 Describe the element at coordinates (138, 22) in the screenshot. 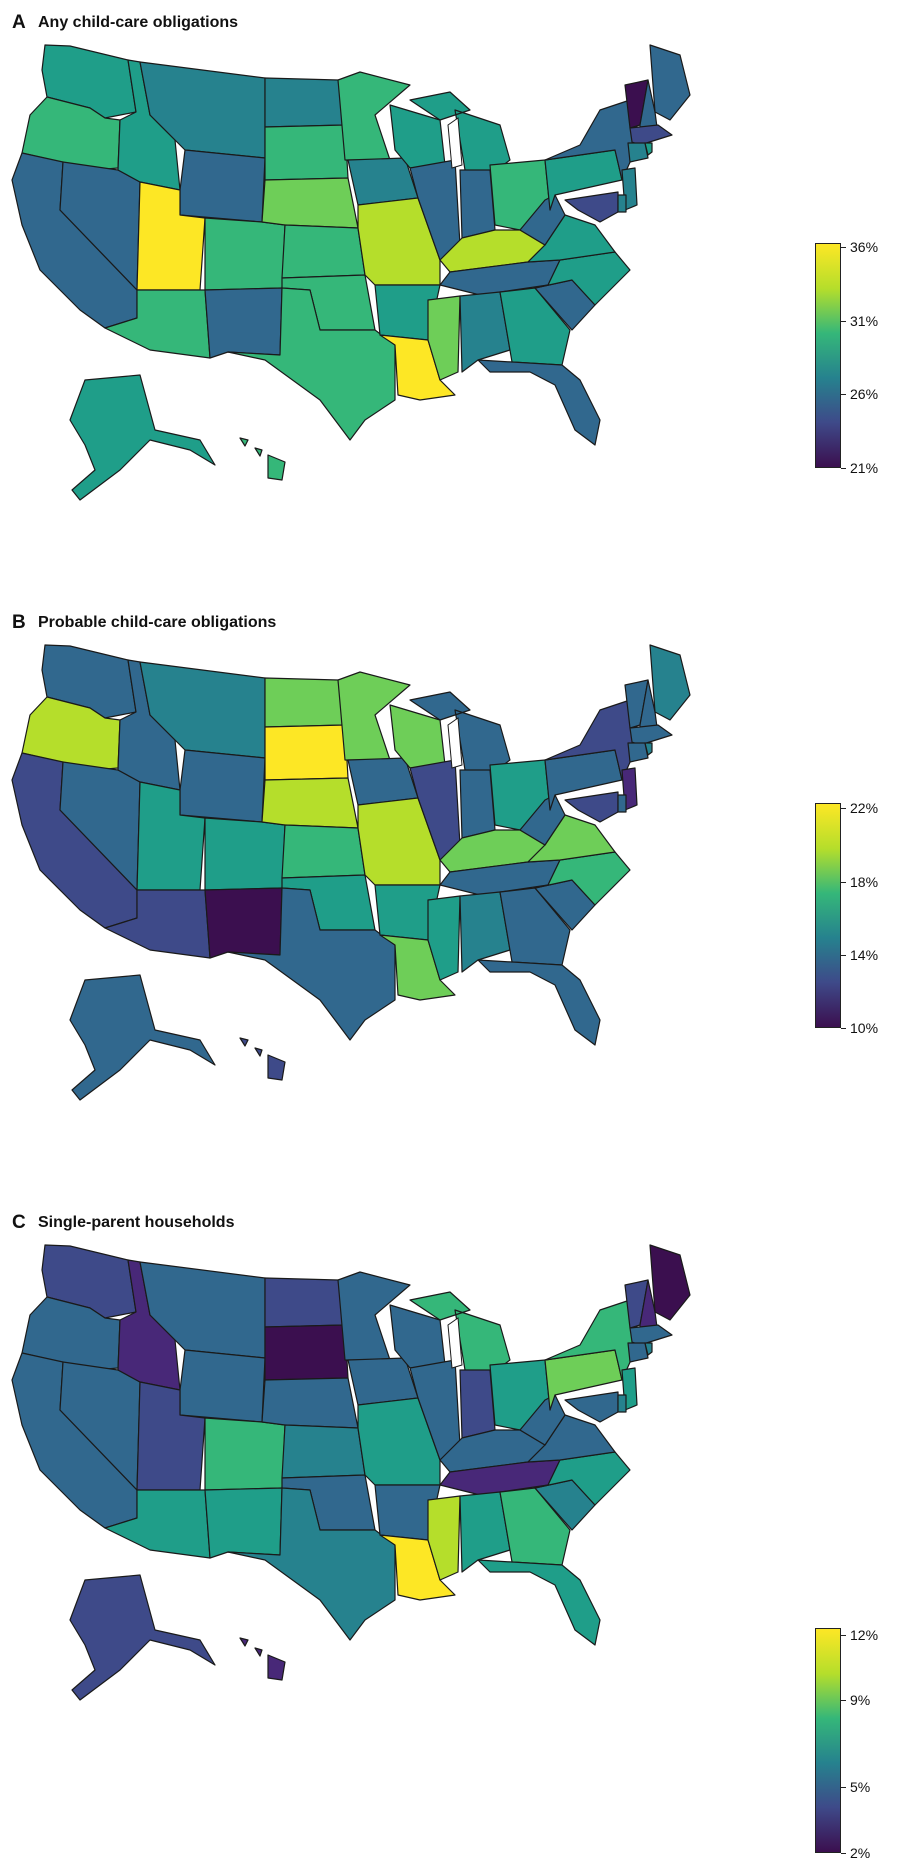

I see `panel-title: Any child-care obligations` at that location.